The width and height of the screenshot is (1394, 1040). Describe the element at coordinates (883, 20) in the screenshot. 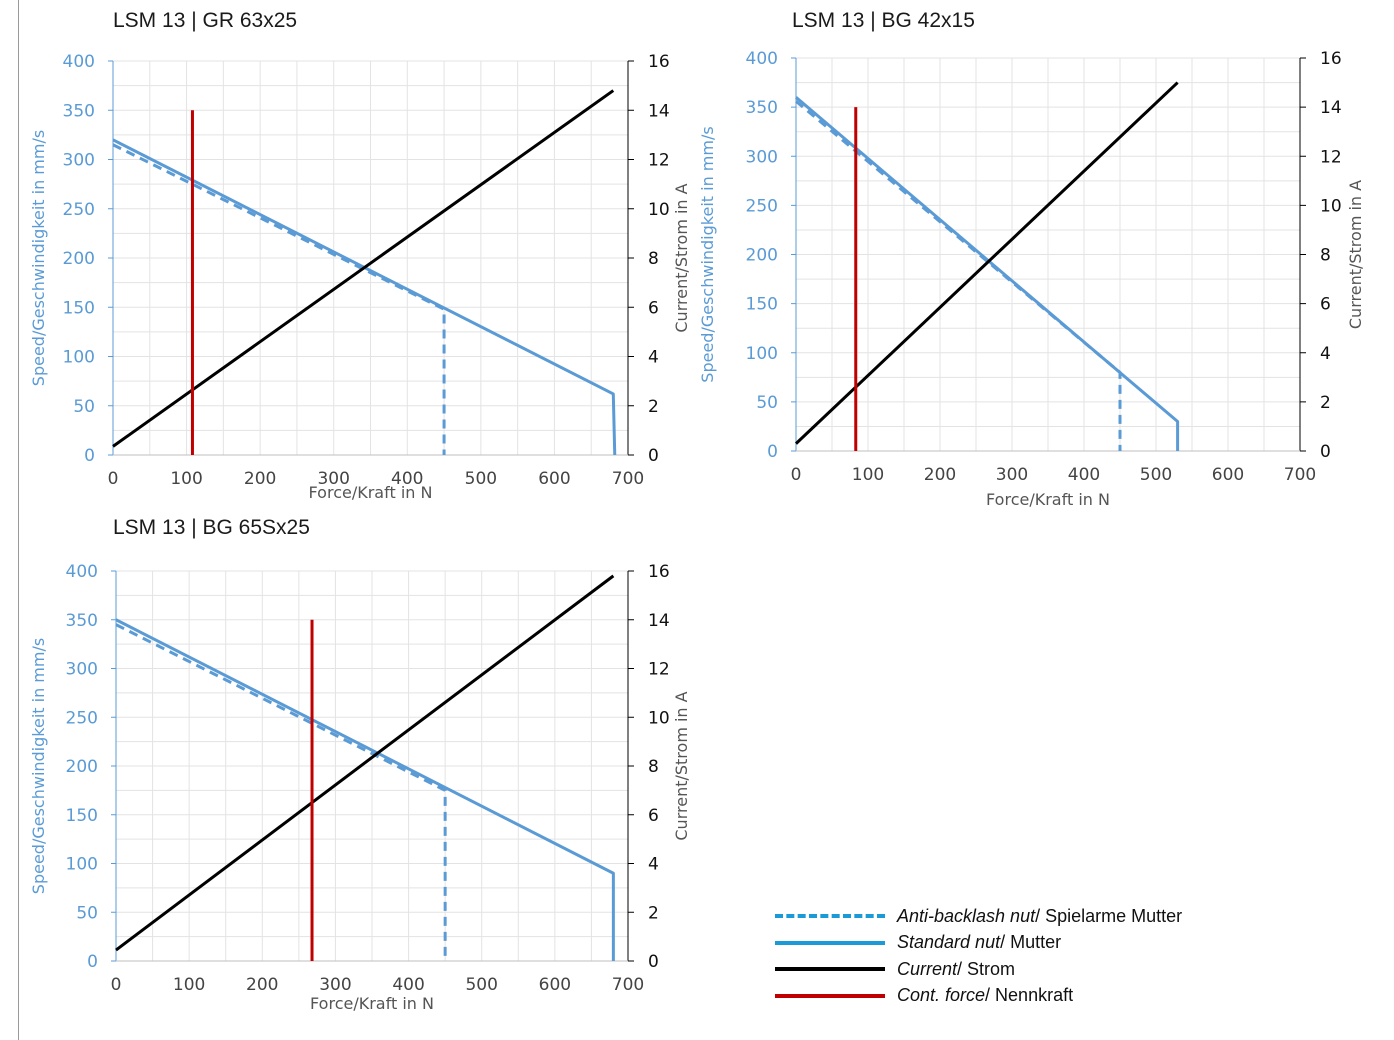

I see `chart-2-title: LSM 13 | BG 42x15` at that location.